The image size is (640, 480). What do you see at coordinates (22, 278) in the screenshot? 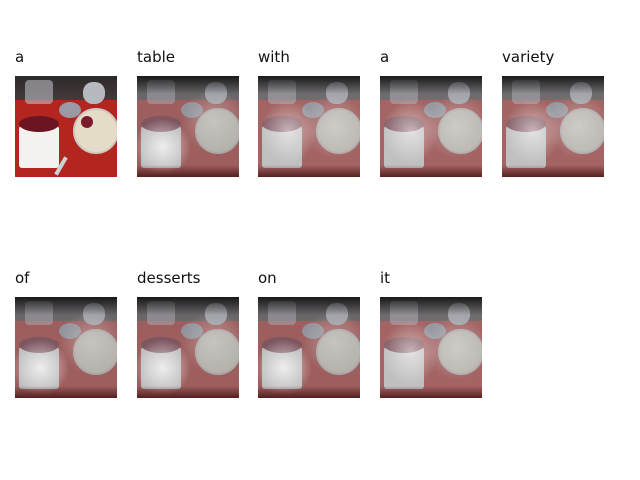
I see `word-label: of` at bounding box center [22, 278].